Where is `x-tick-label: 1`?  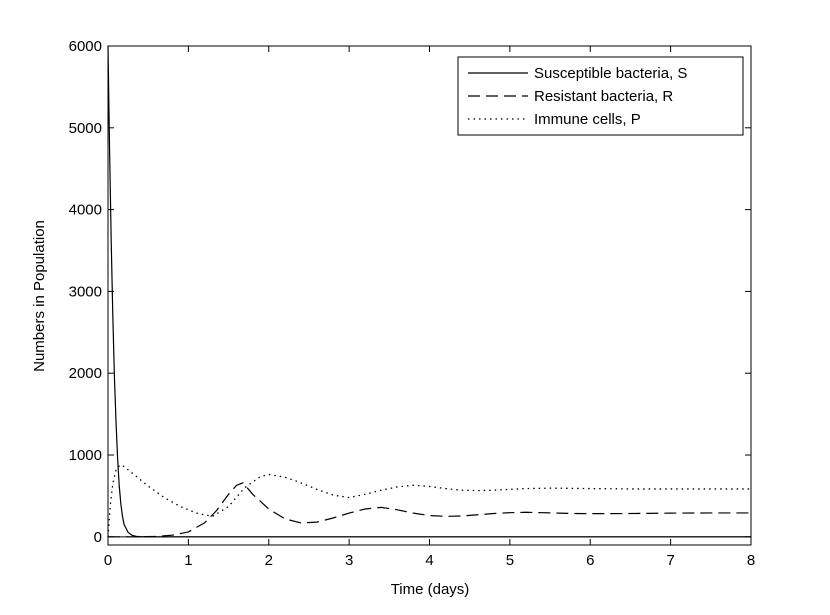 x-tick-label: 1 is located at coordinates (188, 560).